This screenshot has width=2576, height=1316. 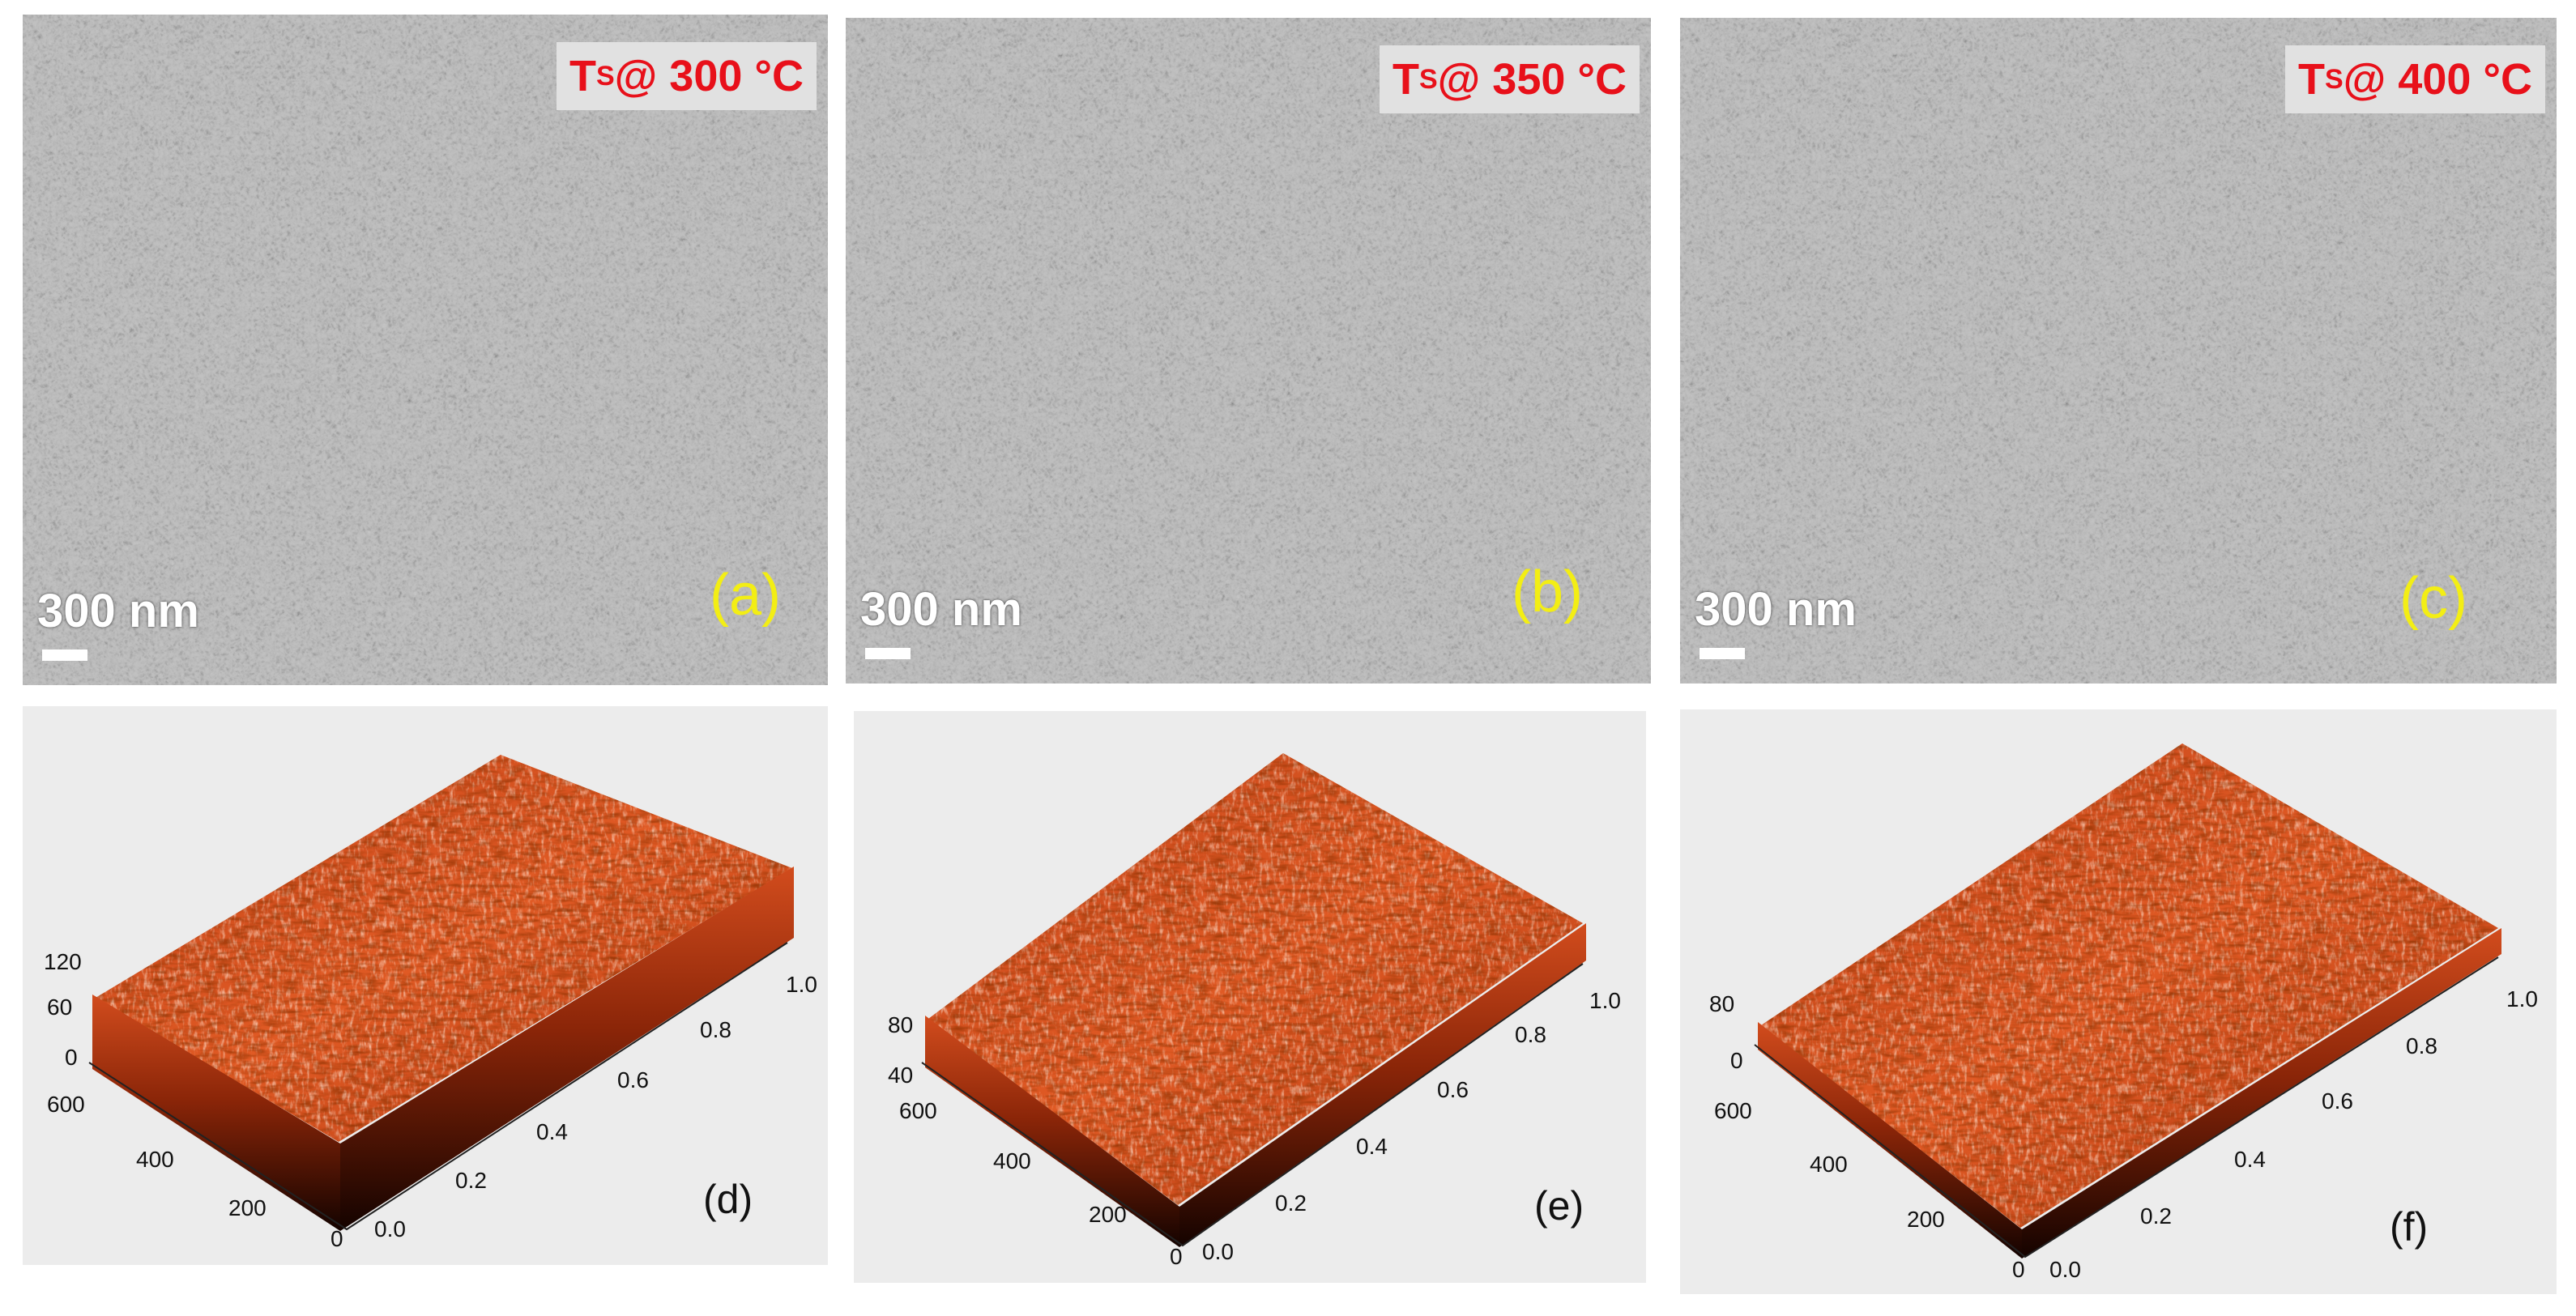 I want to click on z-axis-tick: 60, so click(x=60, y=1007).